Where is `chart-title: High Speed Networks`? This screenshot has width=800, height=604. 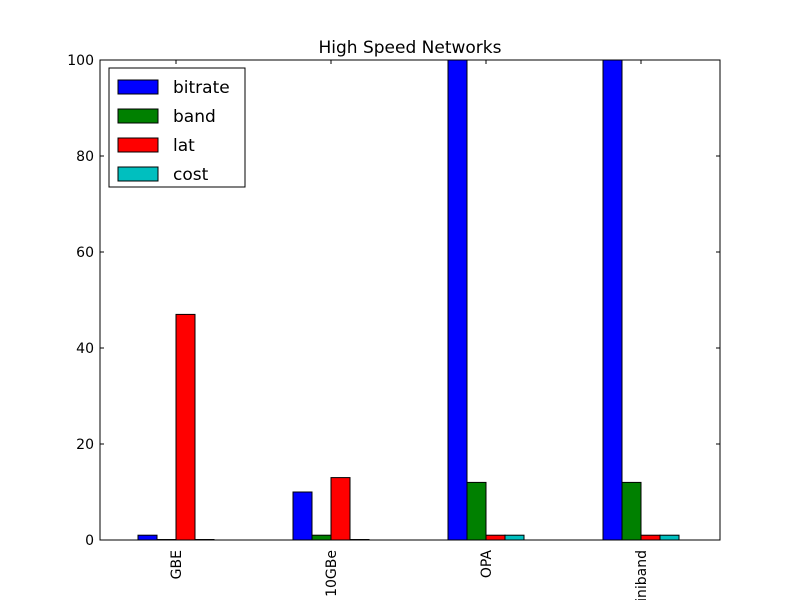 chart-title: High Speed Networks is located at coordinates (409, 48).